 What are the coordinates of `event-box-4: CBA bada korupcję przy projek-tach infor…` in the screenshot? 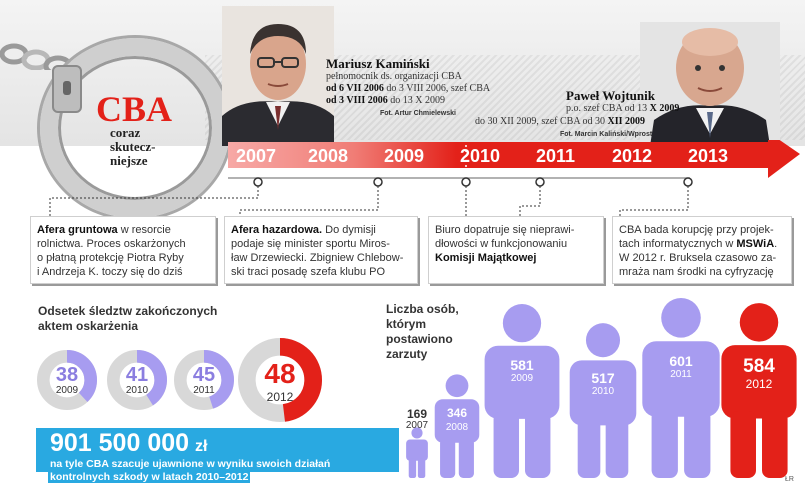 It's located at (702, 250).